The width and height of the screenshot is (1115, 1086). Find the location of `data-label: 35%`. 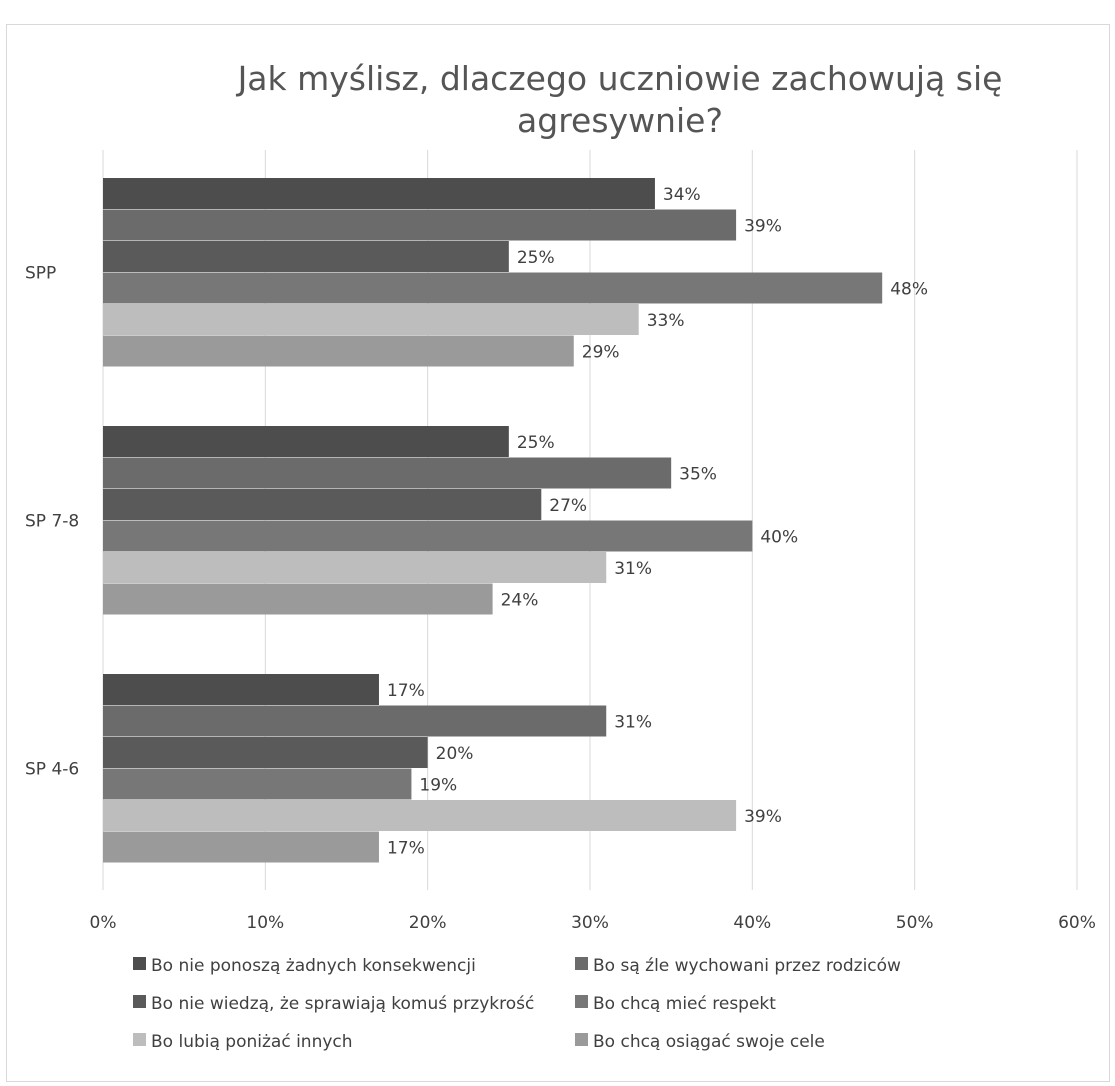

data-label: 35% is located at coordinates (698, 474).